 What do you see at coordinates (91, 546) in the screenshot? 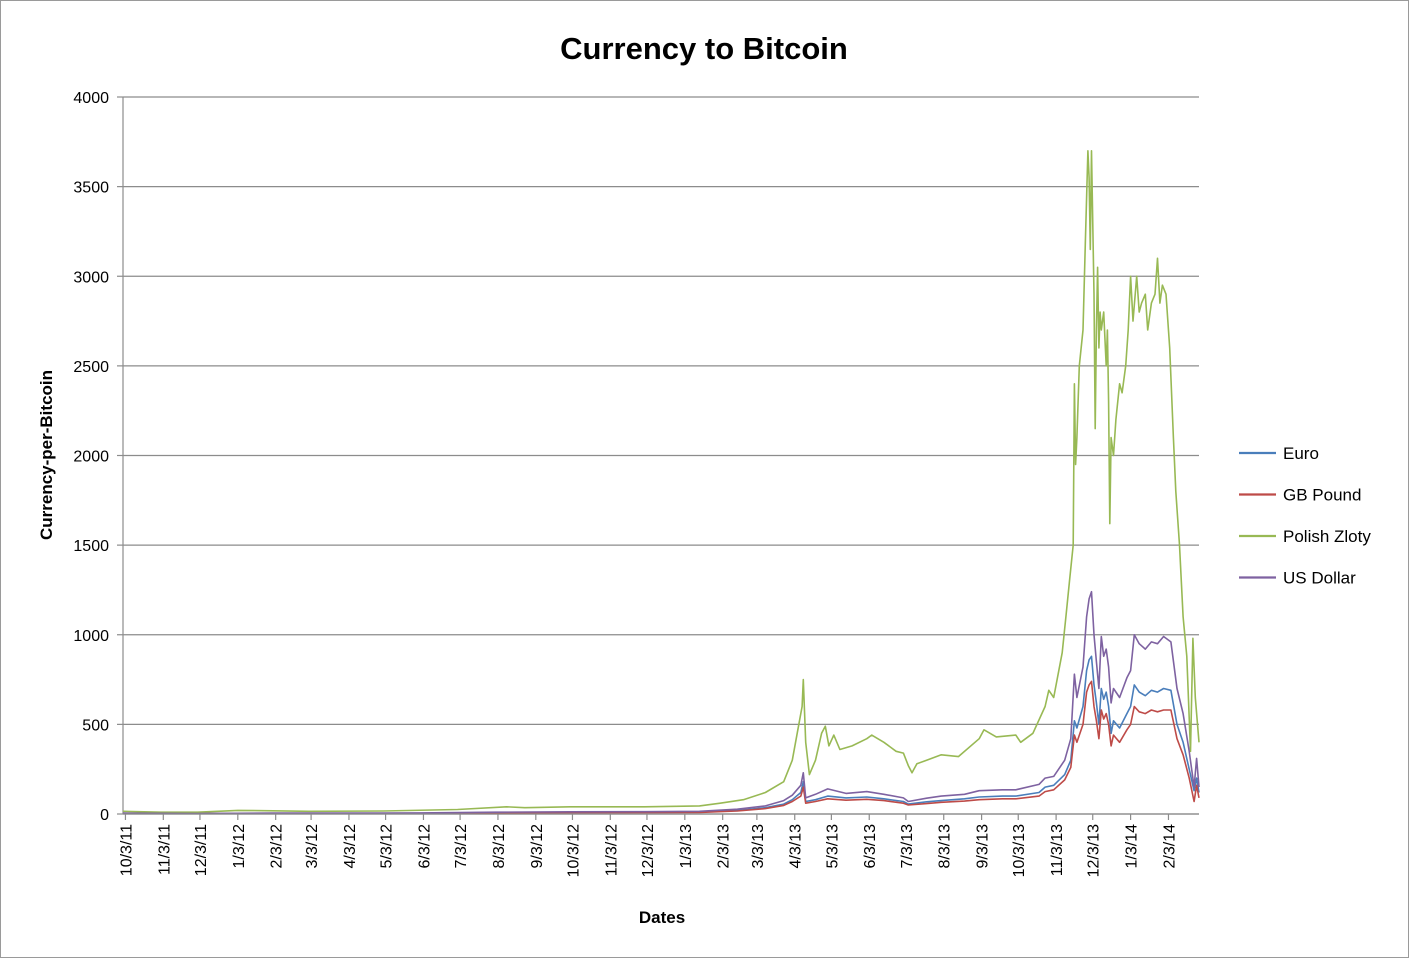
I see `y-tick-label: 1500` at bounding box center [91, 546].